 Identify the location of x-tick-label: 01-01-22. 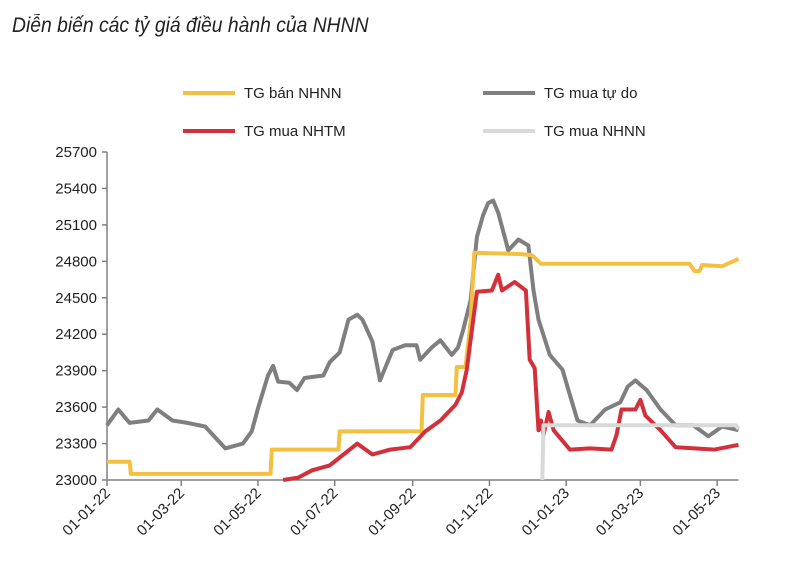
(86, 512).